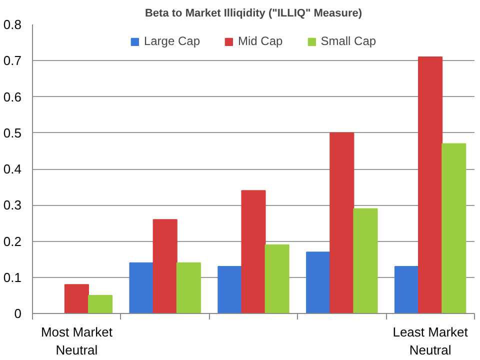 This screenshot has height=360, width=480. I want to click on y-tick-label: 0.4, so click(12, 169).